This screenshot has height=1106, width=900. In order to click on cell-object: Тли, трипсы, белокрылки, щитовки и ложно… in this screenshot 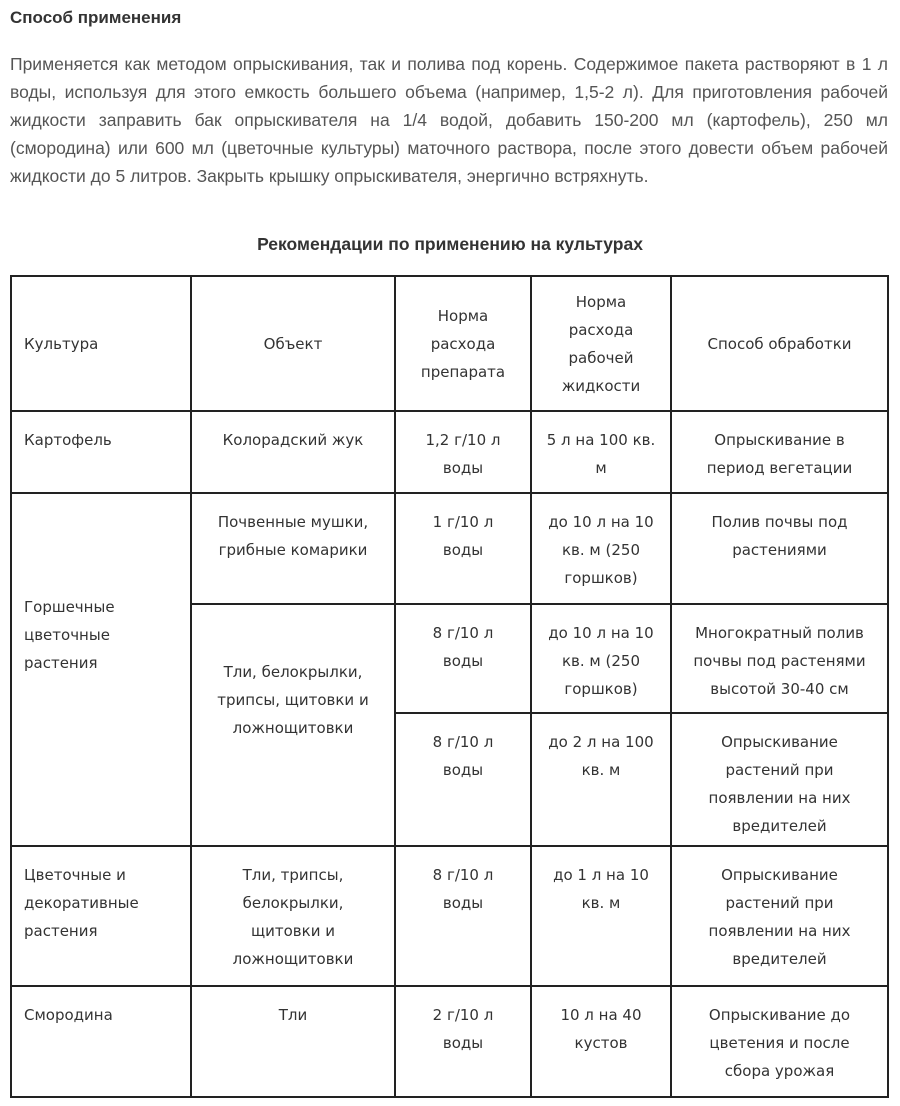, I will do `click(293, 916)`.